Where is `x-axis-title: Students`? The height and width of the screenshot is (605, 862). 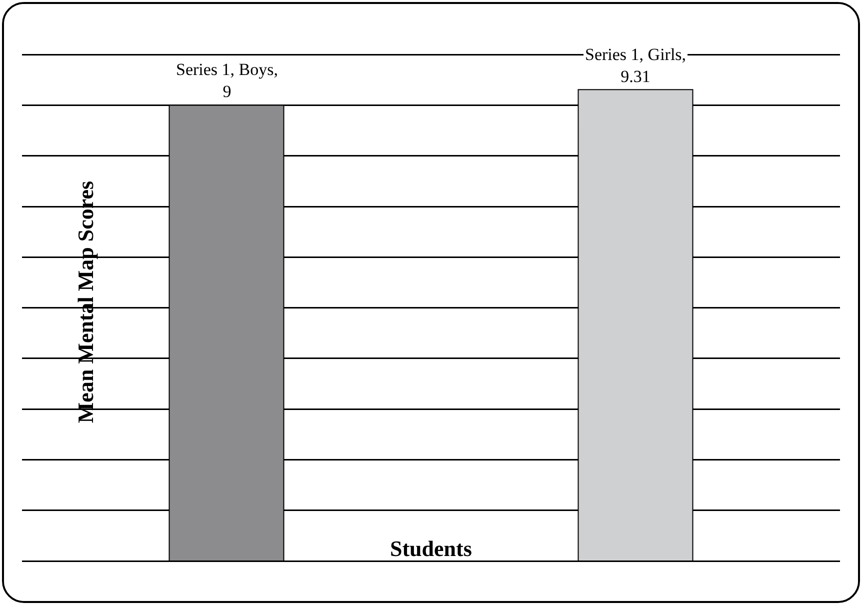 x-axis-title: Students is located at coordinates (431, 548).